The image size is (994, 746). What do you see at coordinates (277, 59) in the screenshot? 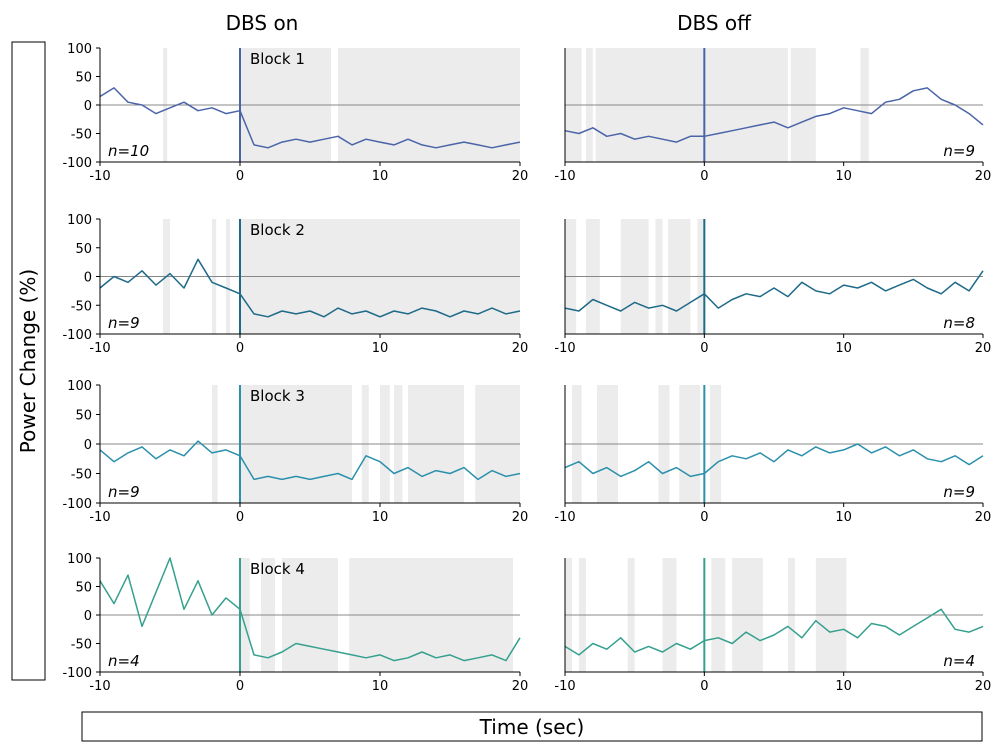
I see `panel-title: Block 1` at bounding box center [277, 59].